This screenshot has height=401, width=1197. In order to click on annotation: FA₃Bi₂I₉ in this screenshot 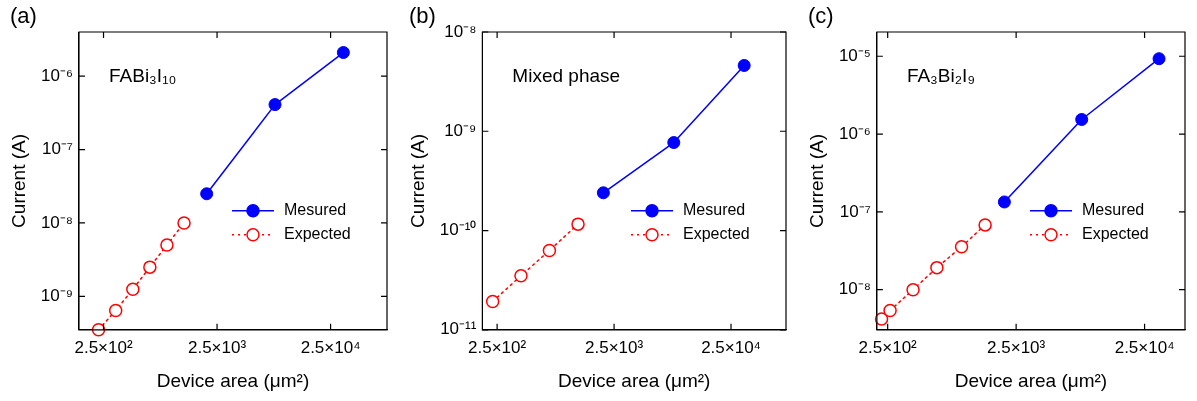, I will do `click(940, 75)`.